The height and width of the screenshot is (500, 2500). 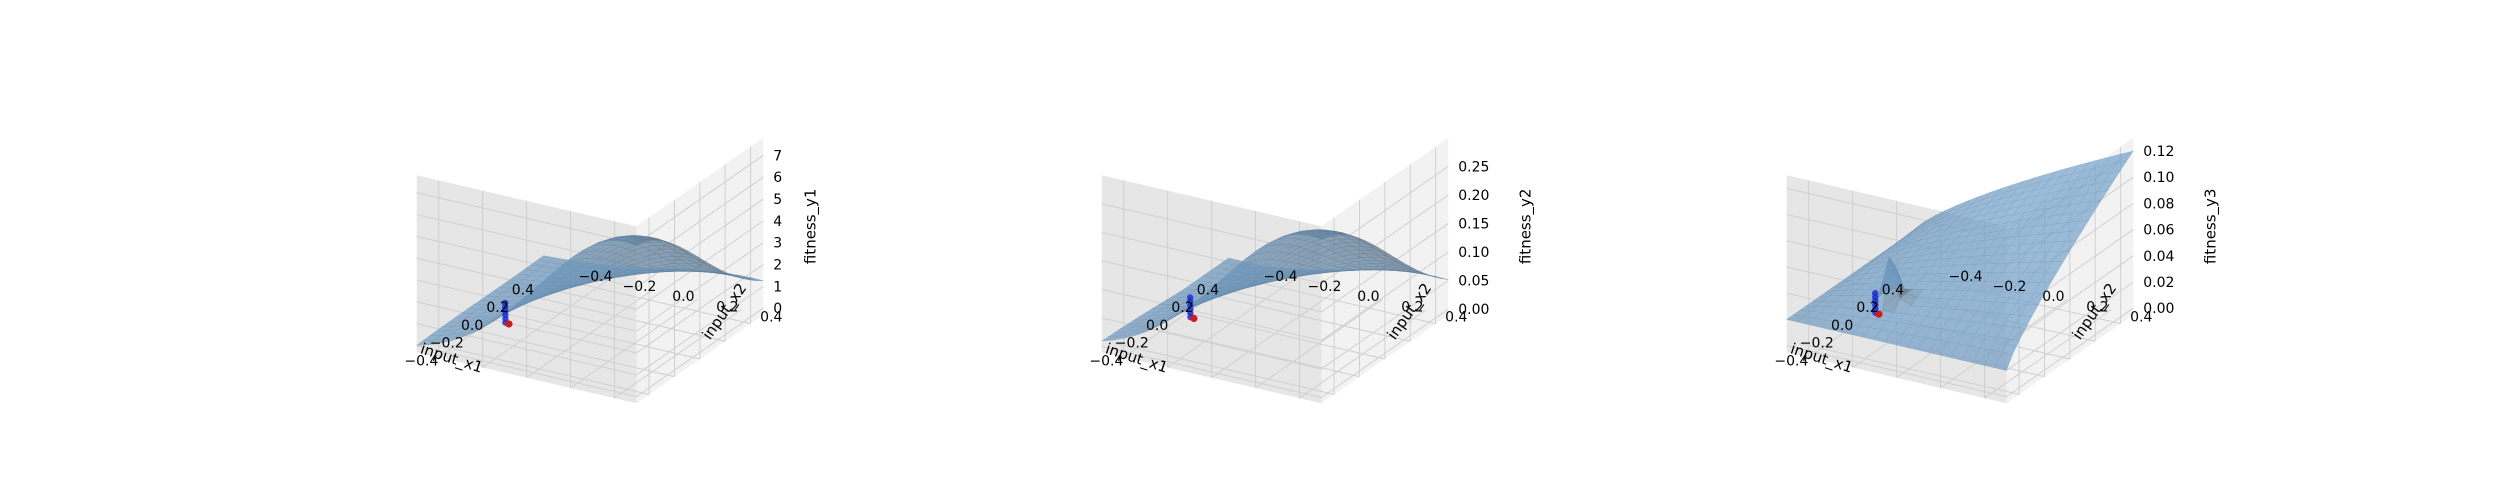 I want to click on z-axis-label: fitness_y2, so click(x=1525, y=226).